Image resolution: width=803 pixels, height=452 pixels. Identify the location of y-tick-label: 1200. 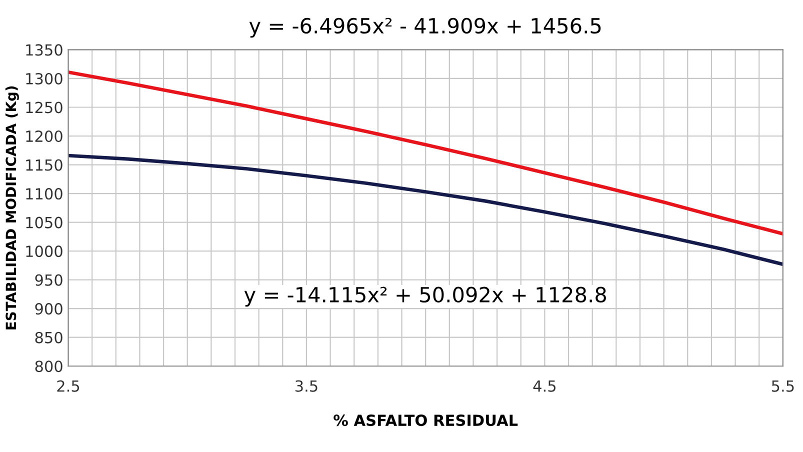
(44, 136).